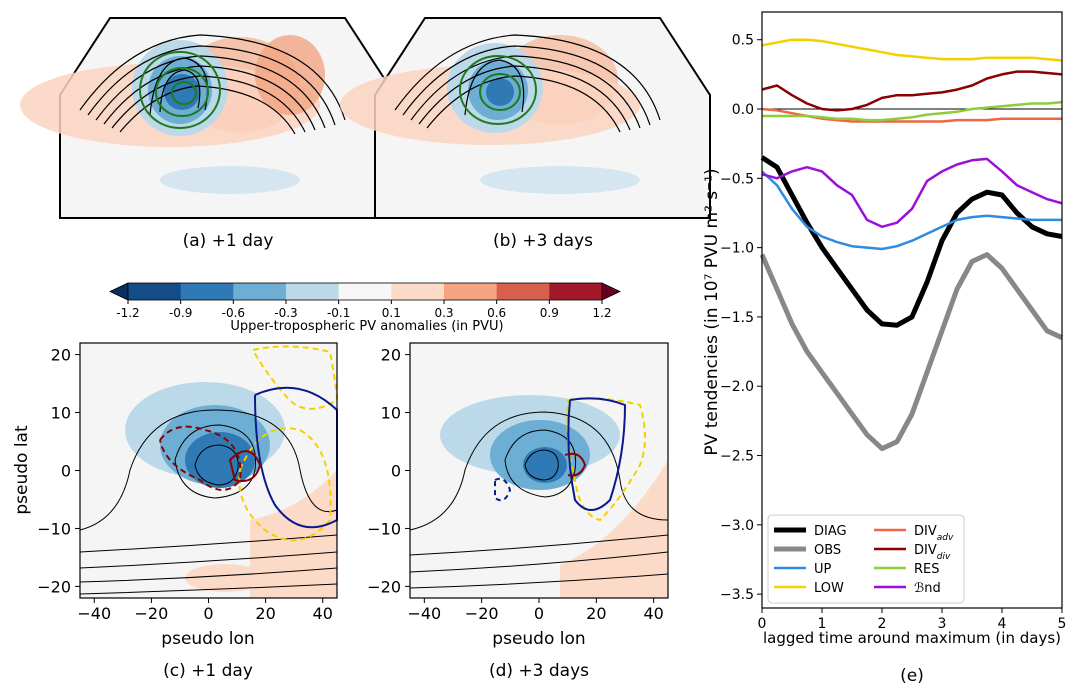 The height and width of the screenshot is (688, 1070). What do you see at coordinates (737, 595) in the screenshot?
I see `chart-ytick-label: −3.5` at bounding box center [737, 595].